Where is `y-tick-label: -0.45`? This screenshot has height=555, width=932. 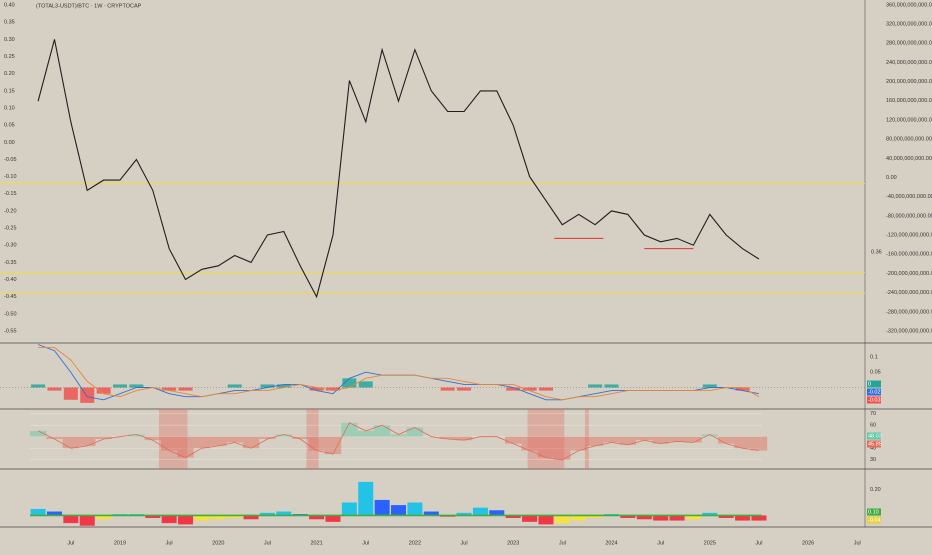 y-tick-label: -0.45 is located at coordinates (10, 297).